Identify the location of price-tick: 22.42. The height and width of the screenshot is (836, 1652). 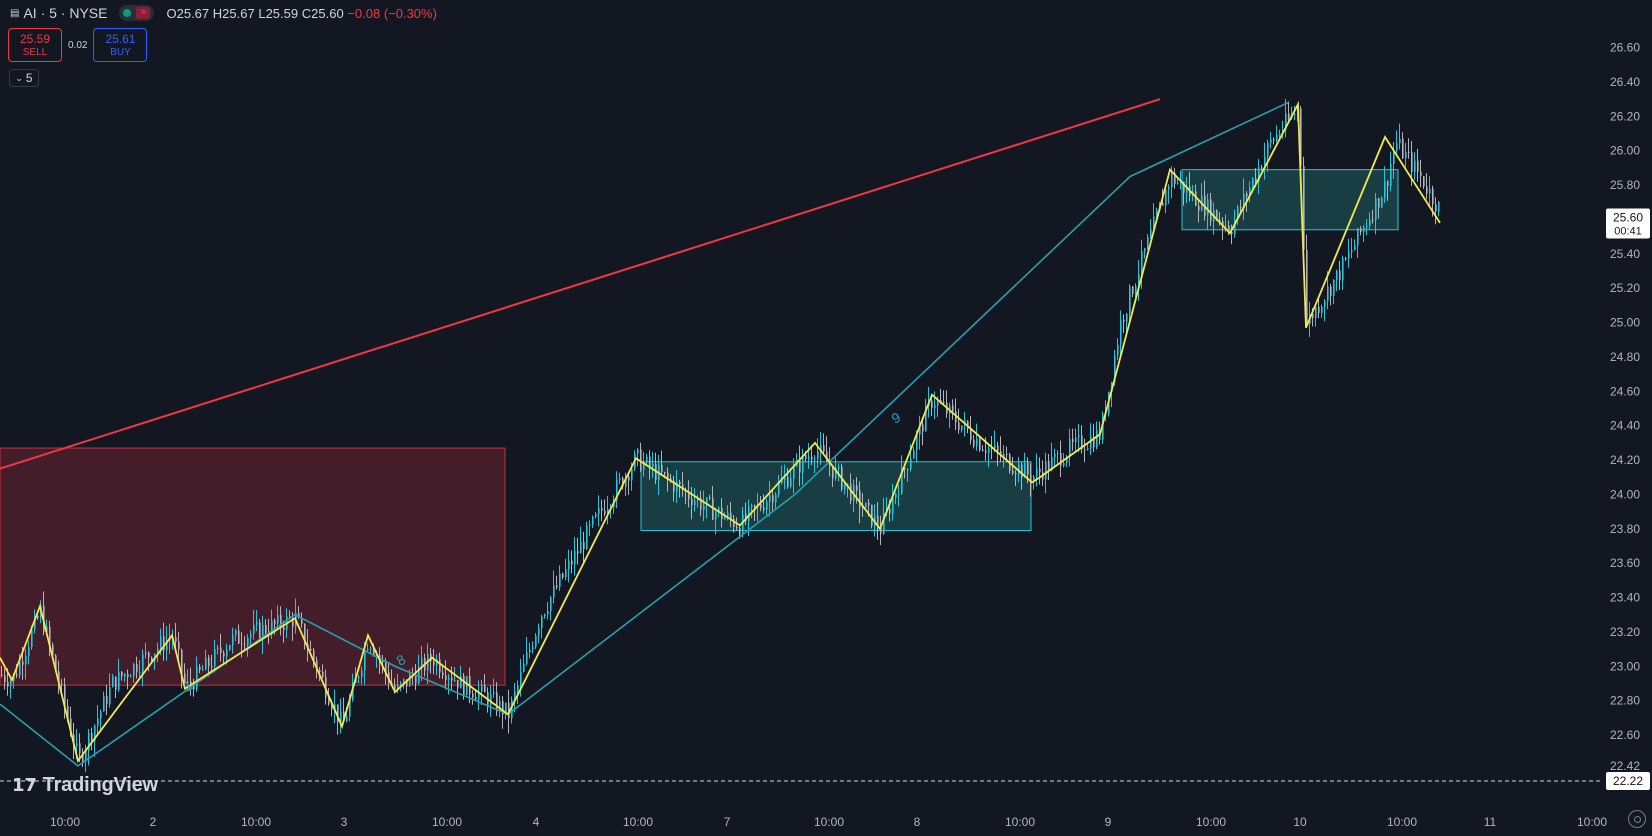
(1625, 766).